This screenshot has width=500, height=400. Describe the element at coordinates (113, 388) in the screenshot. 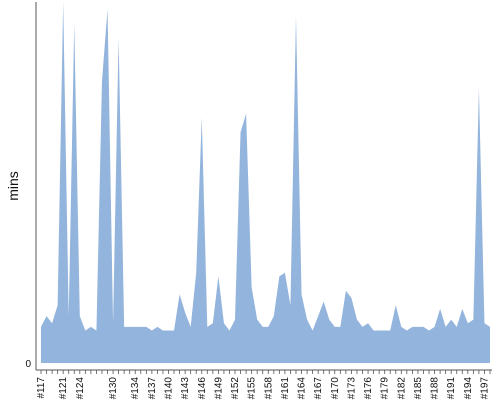

I see `x-tick-label: #130` at that location.